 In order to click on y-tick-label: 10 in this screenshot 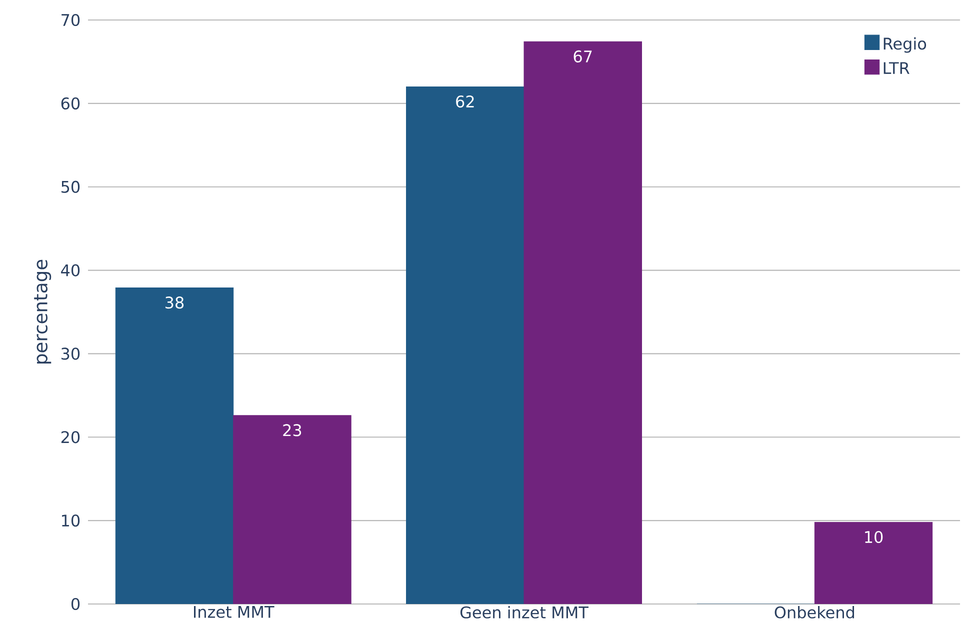, I will do `click(71, 520)`.